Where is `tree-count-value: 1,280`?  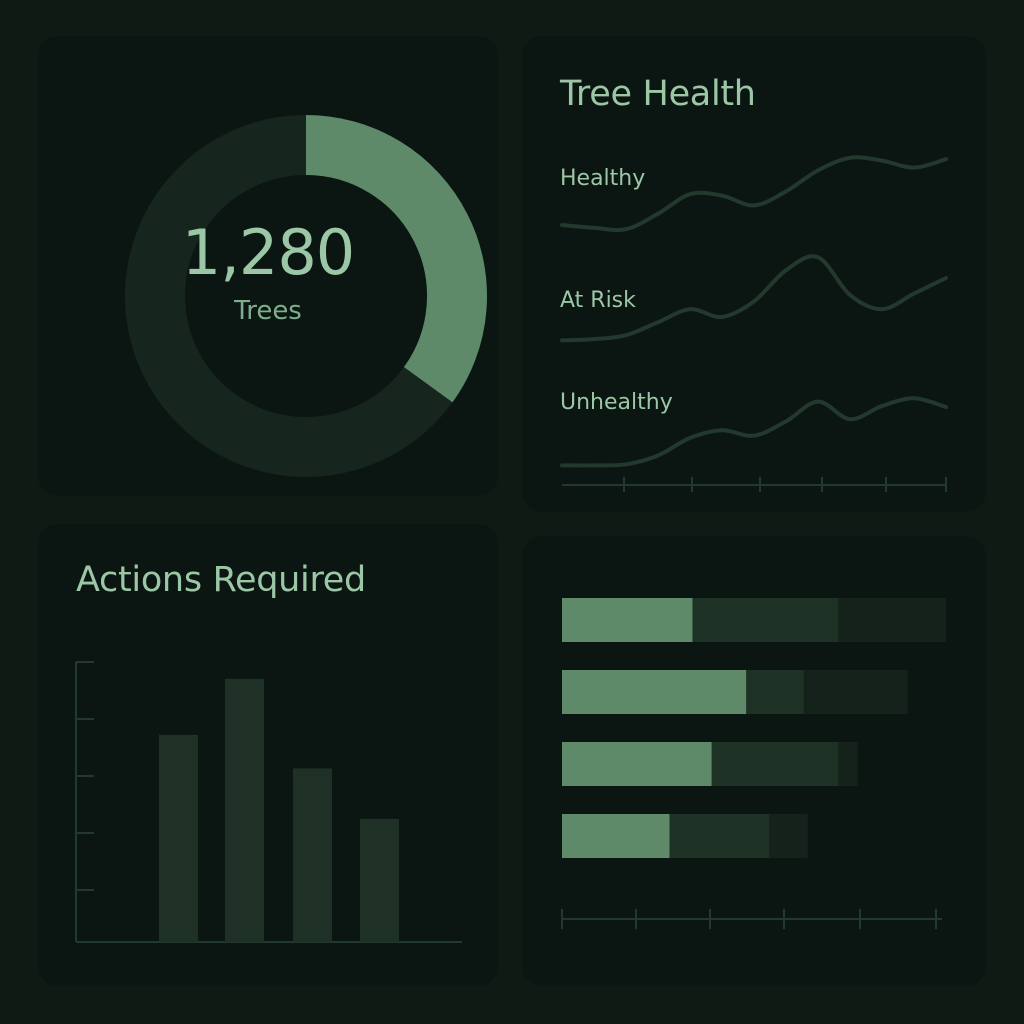 tree-count-value: 1,280 is located at coordinates (268, 252).